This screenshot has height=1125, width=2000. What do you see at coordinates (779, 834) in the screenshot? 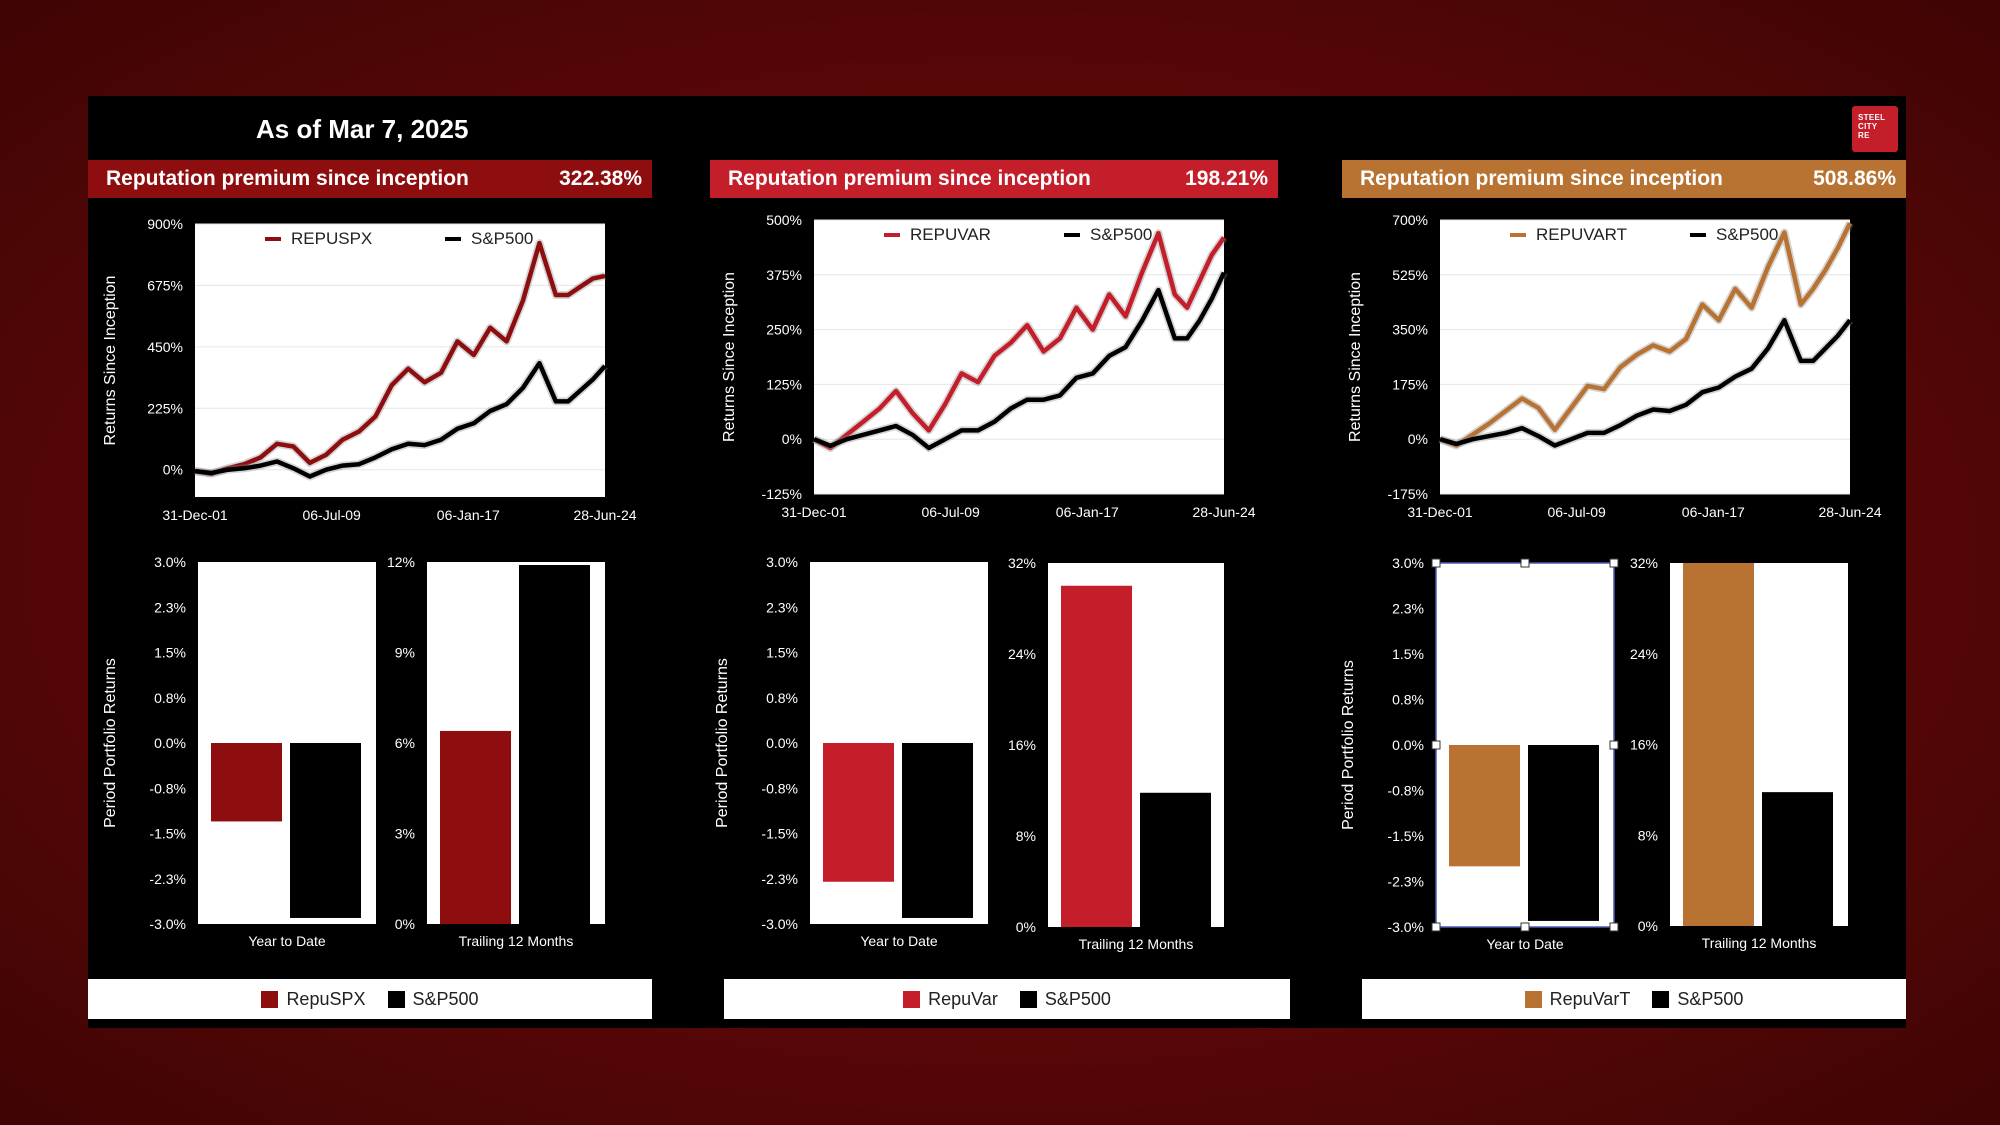
I see `y-tick-label: -1.5%` at bounding box center [779, 834].